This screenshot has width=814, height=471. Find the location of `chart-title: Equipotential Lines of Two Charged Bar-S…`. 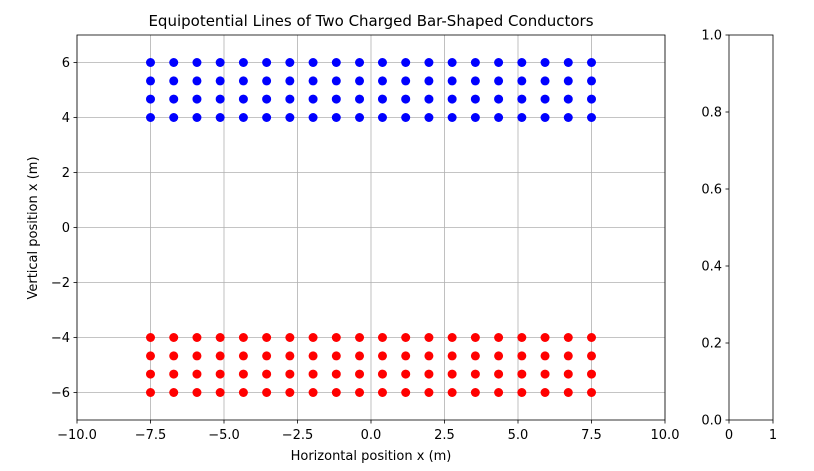

chart-title: Equipotential Lines of Two Charged Bar-S… is located at coordinates (370, 21).